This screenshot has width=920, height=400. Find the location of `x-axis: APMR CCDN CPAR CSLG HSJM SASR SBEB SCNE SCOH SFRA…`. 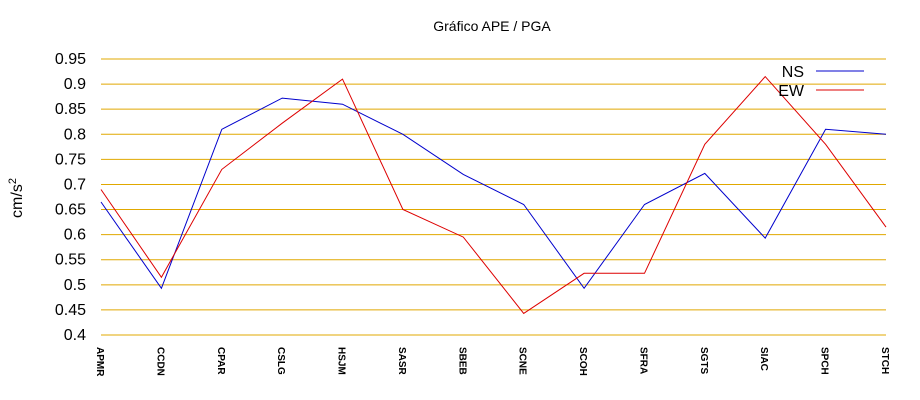

x-axis: APMR CCDN CPAR CSLG HSJM SASR SBEB SCNE SCOH SFRA… is located at coordinates (492, 362).